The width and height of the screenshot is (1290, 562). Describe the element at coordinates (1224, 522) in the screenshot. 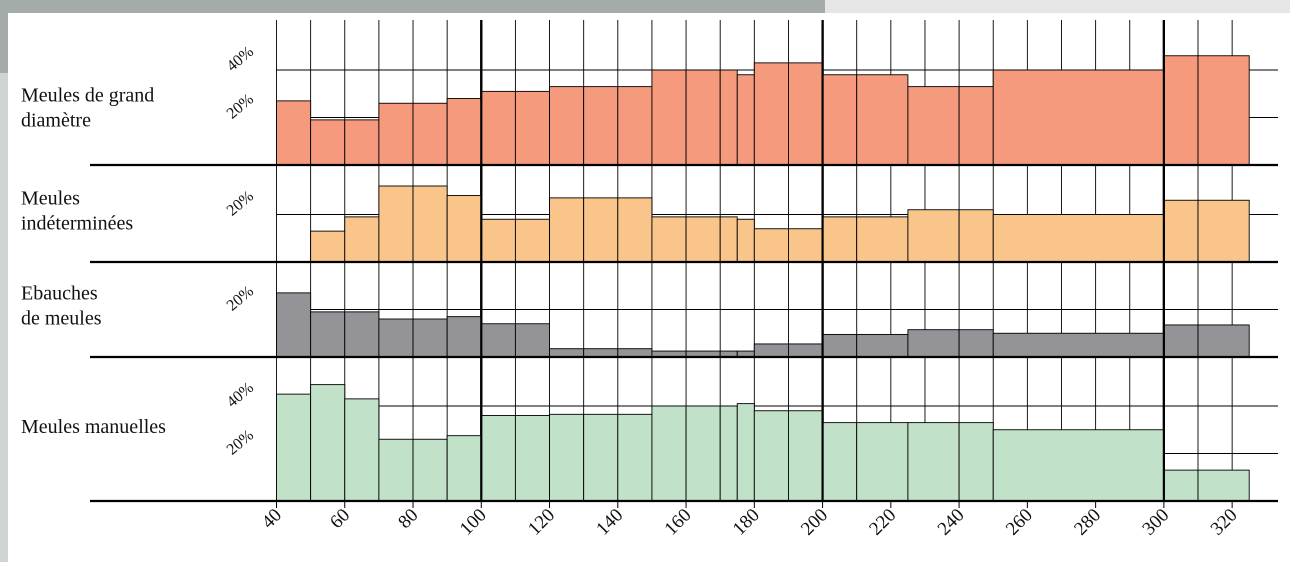

I see `x-tick-label: 320` at that location.